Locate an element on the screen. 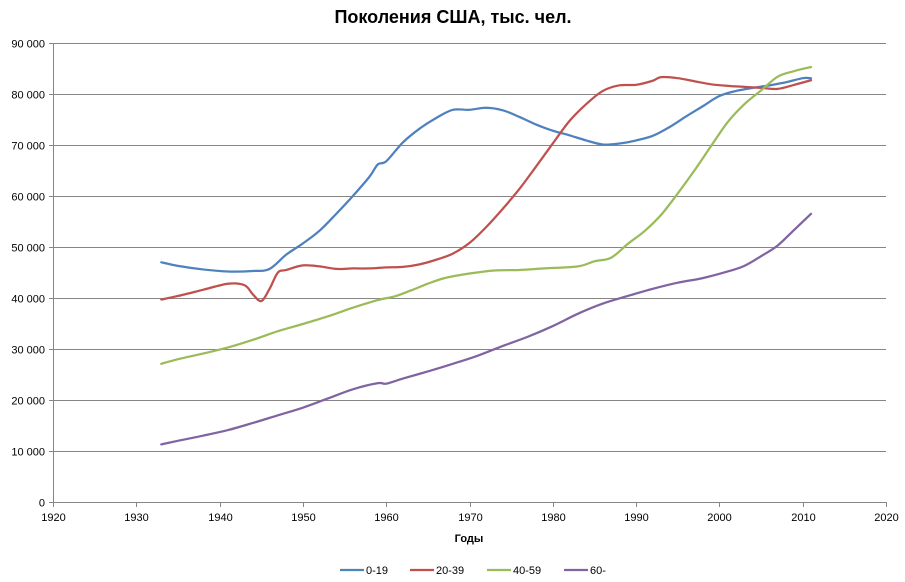 This screenshot has height=582, width=905. y-tick-label: 60 000 is located at coordinates (28, 198).